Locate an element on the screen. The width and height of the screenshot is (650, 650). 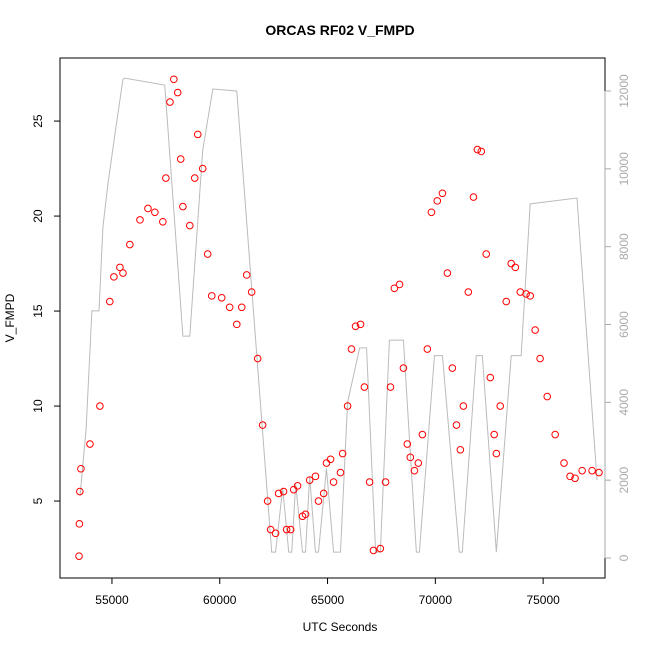
y2-tick-label: 12000 is located at coordinates (624, 91).